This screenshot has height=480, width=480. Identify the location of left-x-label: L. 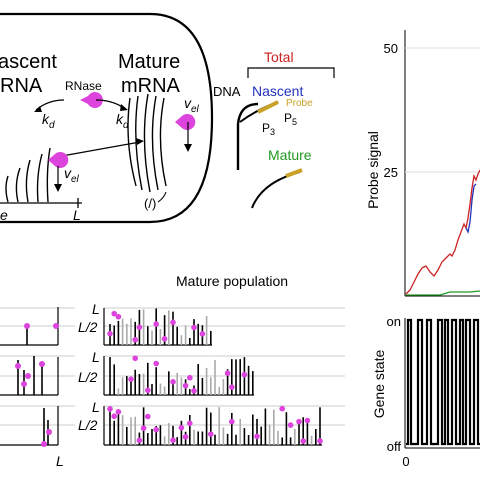
(60, 461).